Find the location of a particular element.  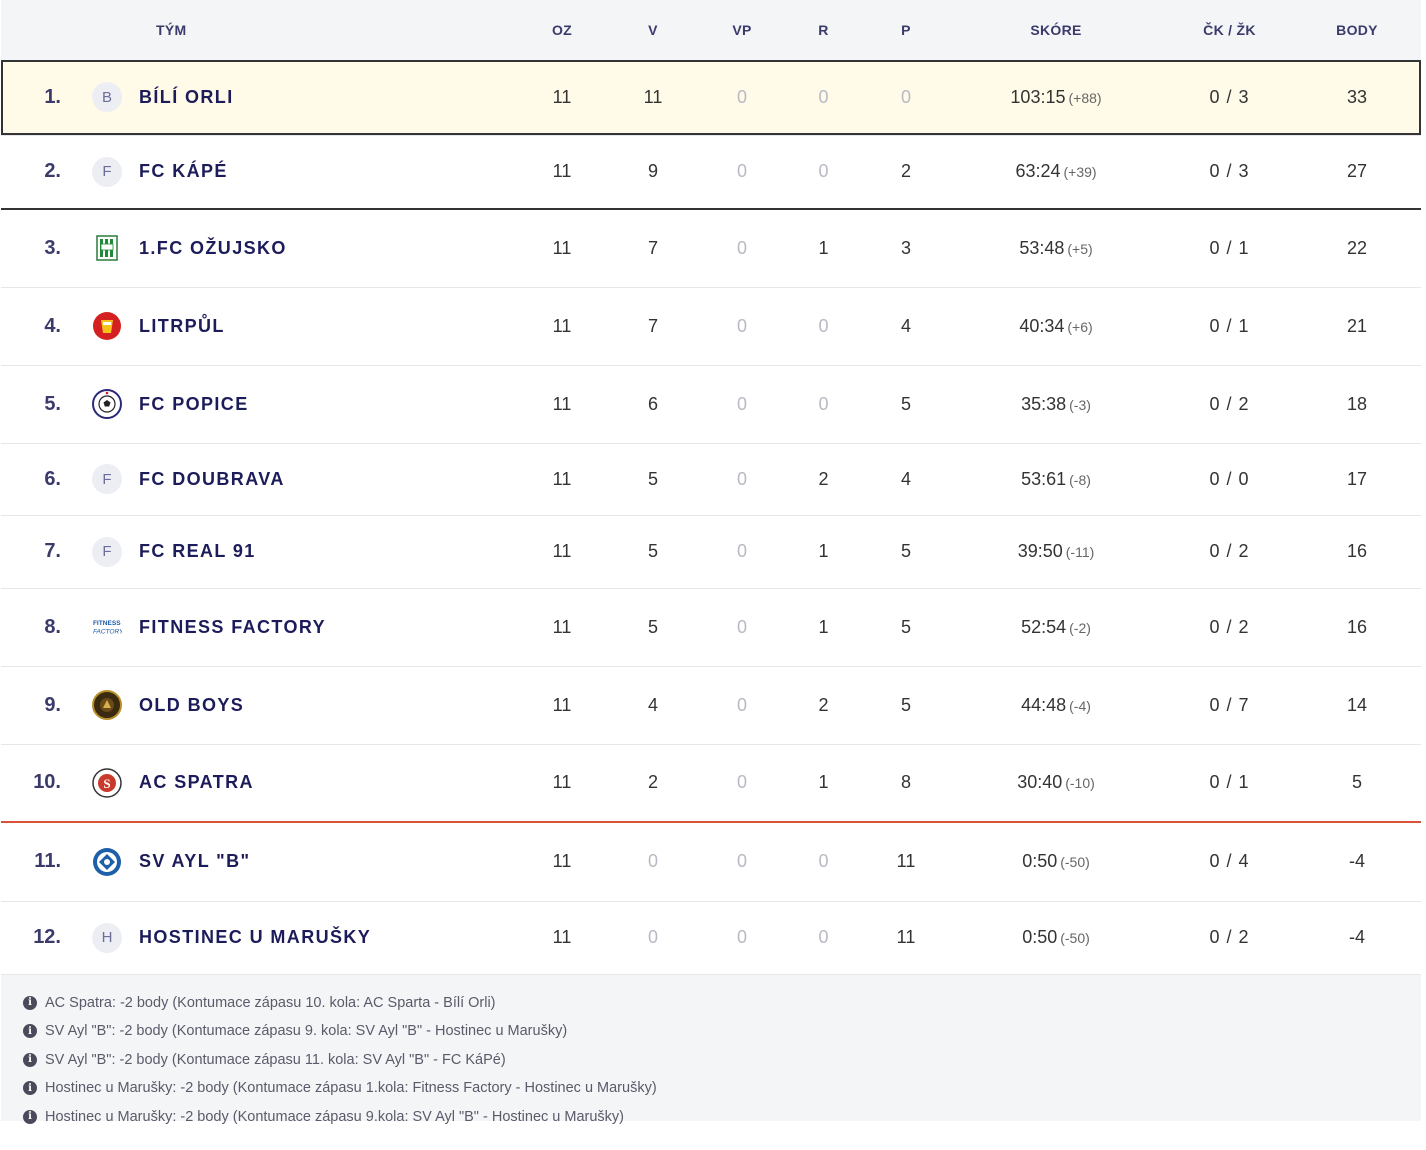

litrpul-logo-icon is located at coordinates (107, 326).